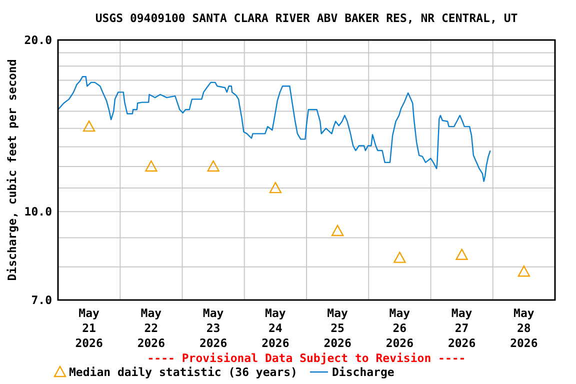  What do you see at coordinates (338, 328) in the screenshot?
I see `x-tick-label: May 25 2026` at bounding box center [338, 328].